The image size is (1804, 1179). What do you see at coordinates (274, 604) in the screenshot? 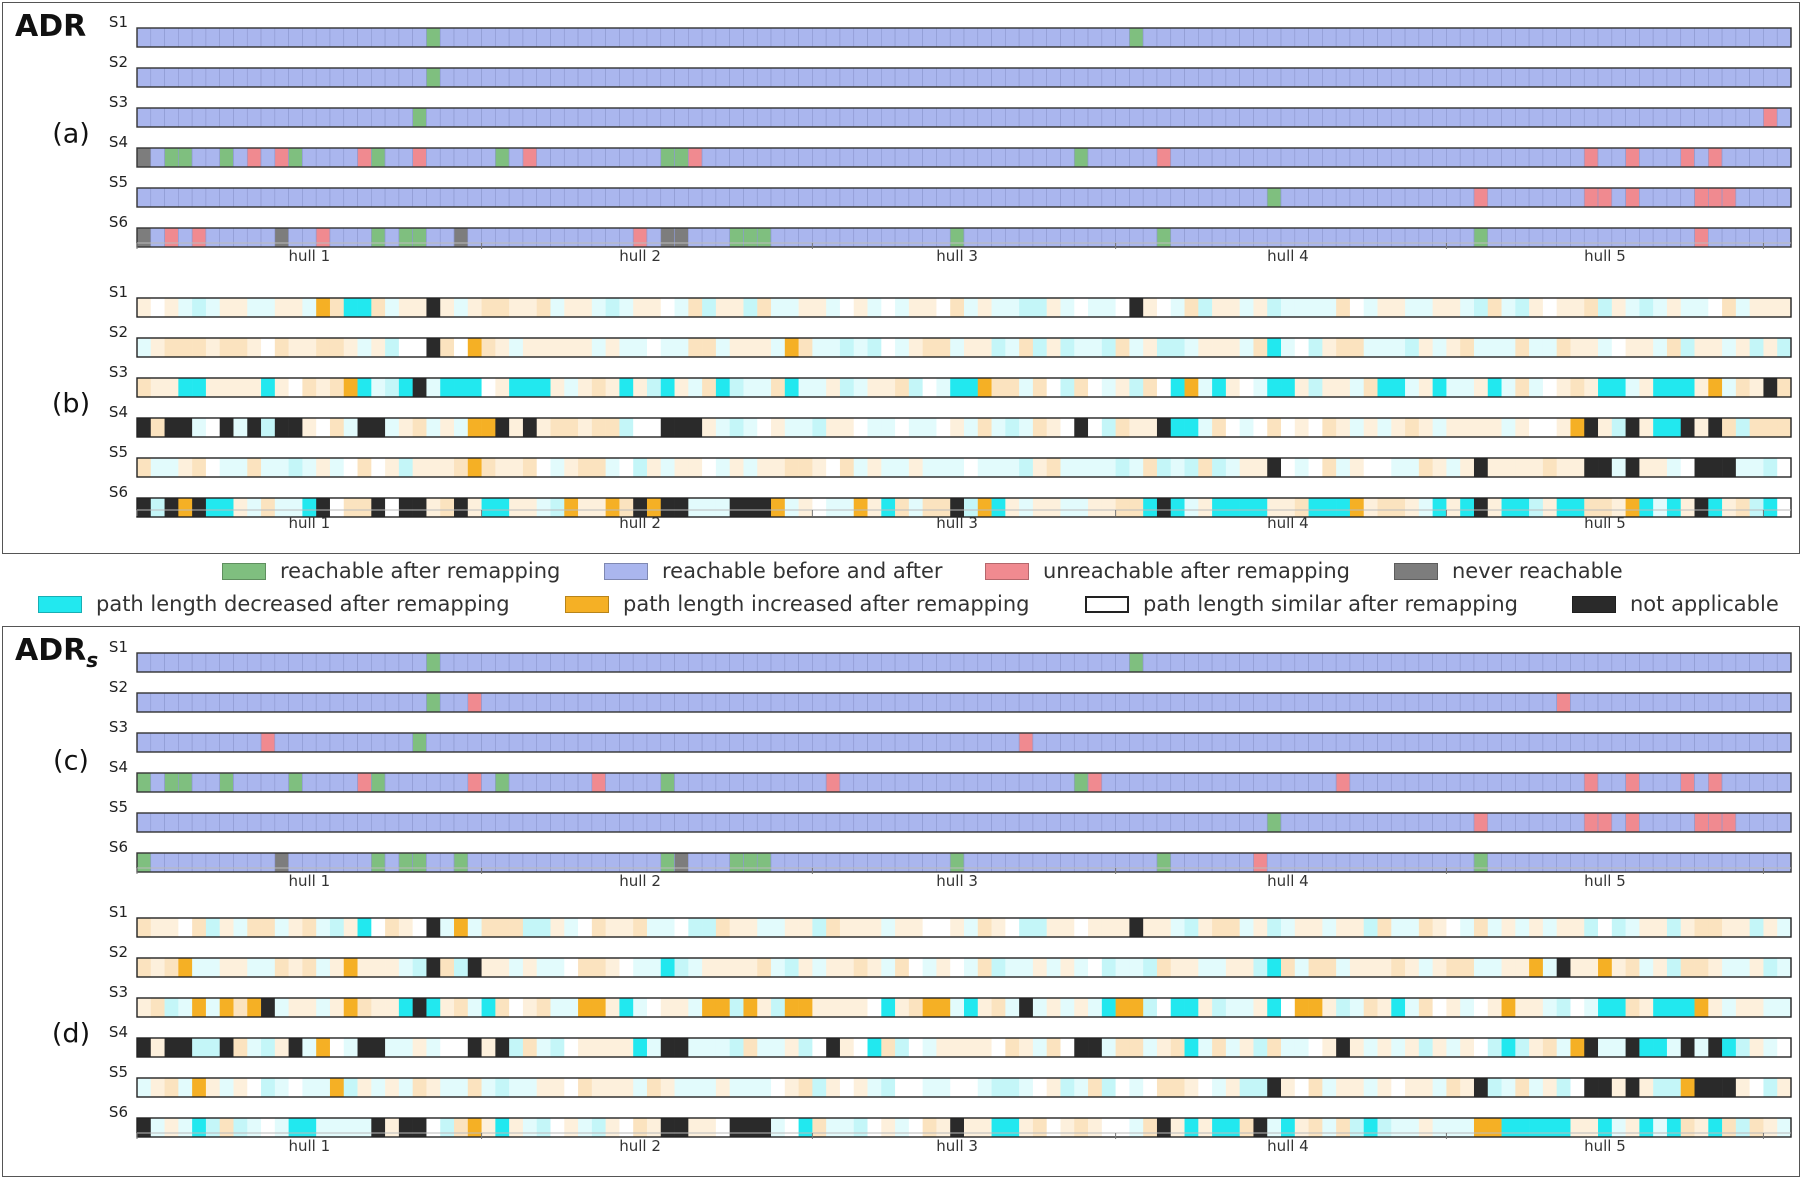
I see `legend-item-decreased: path length decreased after remapping` at bounding box center [274, 604].